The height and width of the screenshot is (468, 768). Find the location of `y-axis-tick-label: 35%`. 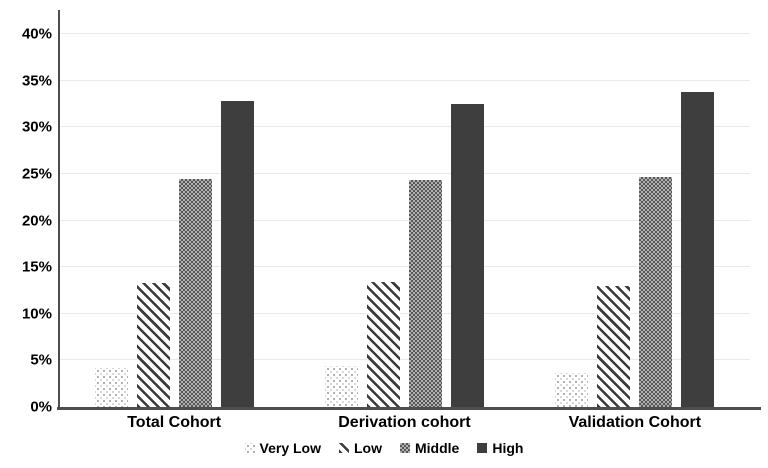

y-axis-tick-label: 35% is located at coordinates (36, 81).